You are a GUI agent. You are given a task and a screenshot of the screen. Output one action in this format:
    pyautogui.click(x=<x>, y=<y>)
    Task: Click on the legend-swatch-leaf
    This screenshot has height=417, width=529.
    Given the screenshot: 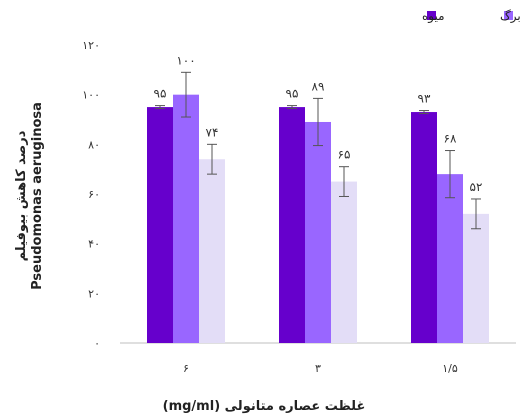 What is the action you would take?
    pyautogui.click(x=508, y=15)
    